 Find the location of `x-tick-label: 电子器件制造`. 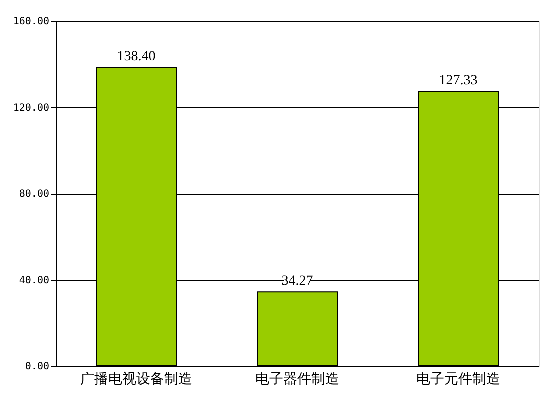

x-tick-label: 电子器件制造 is located at coordinates (298, 380).